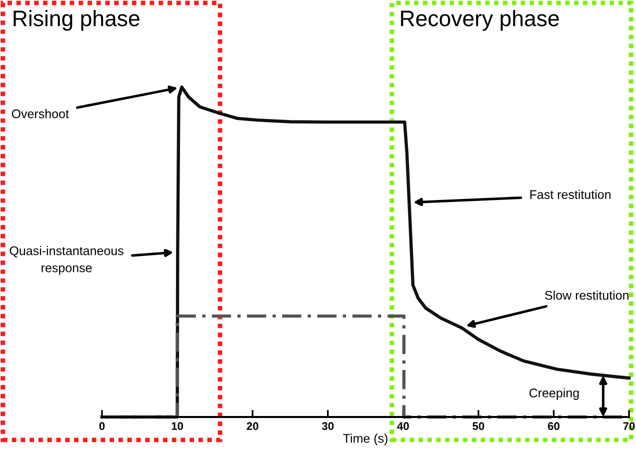  I want to click on x-tick-label: 10, so click(178, 426).